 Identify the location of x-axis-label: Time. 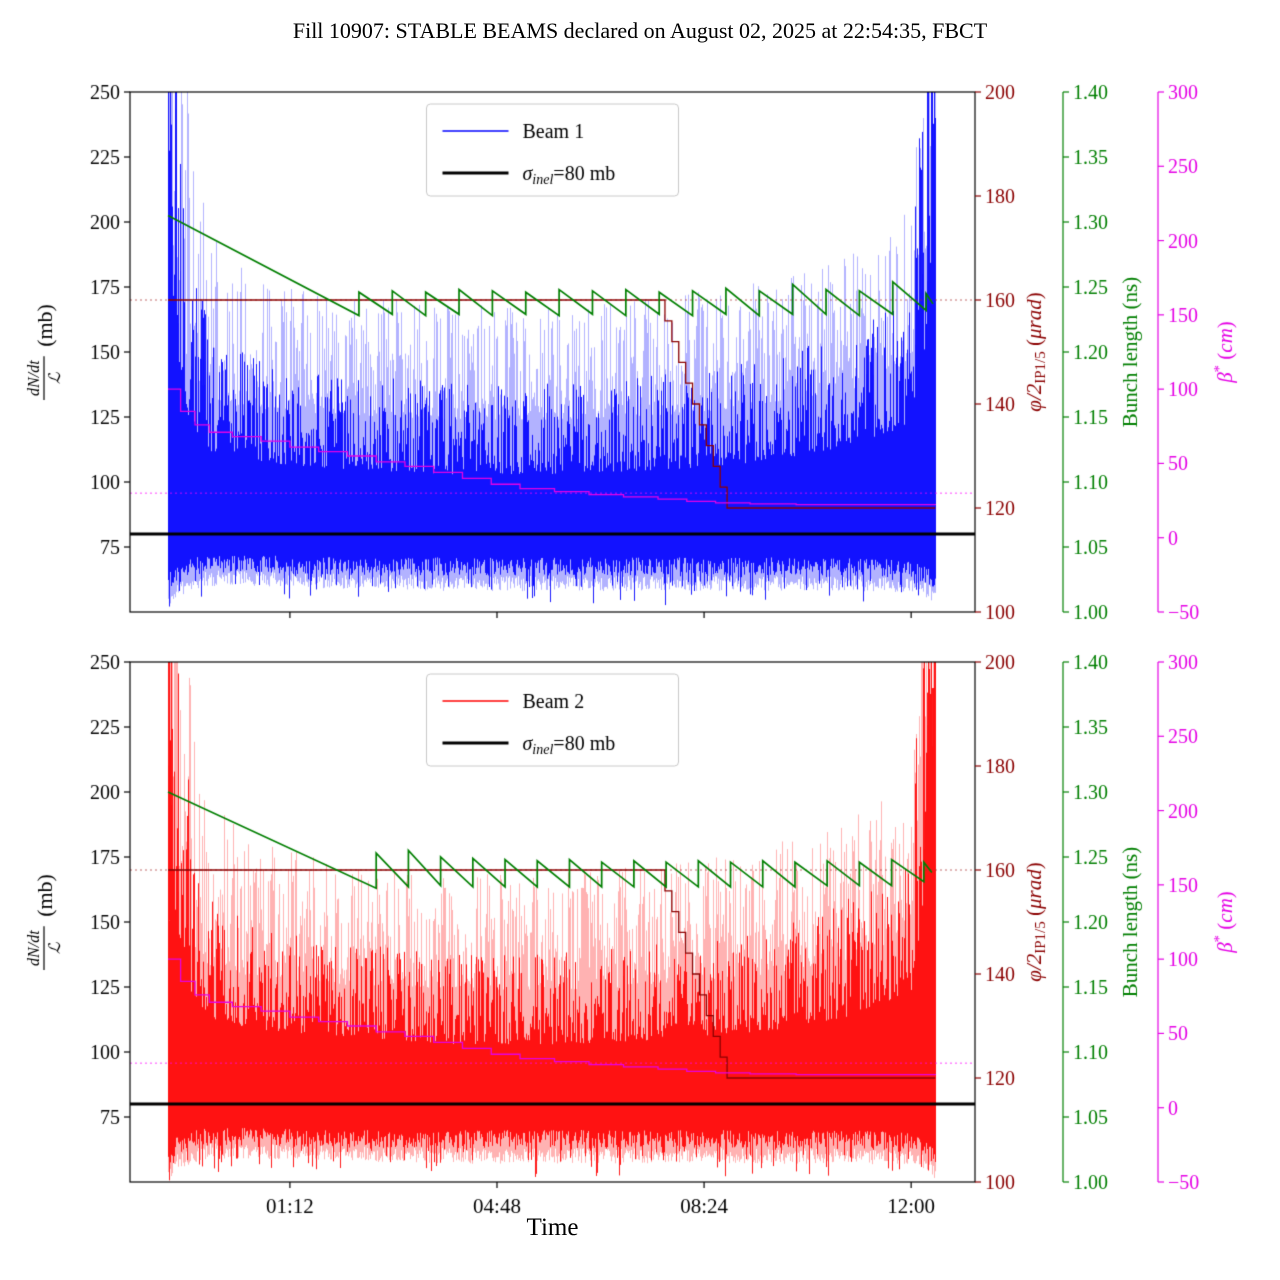
(552, 1227).